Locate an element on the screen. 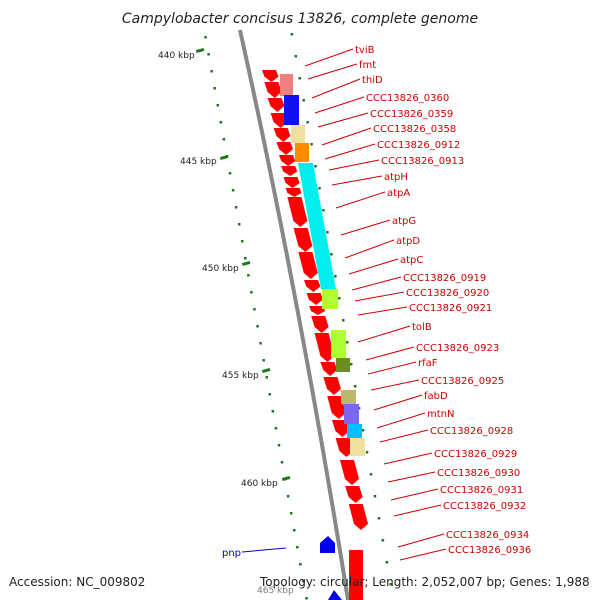 The width and height of the screenshot is (600, 600). gene-label: tolB is located at coordinates (422, 327).